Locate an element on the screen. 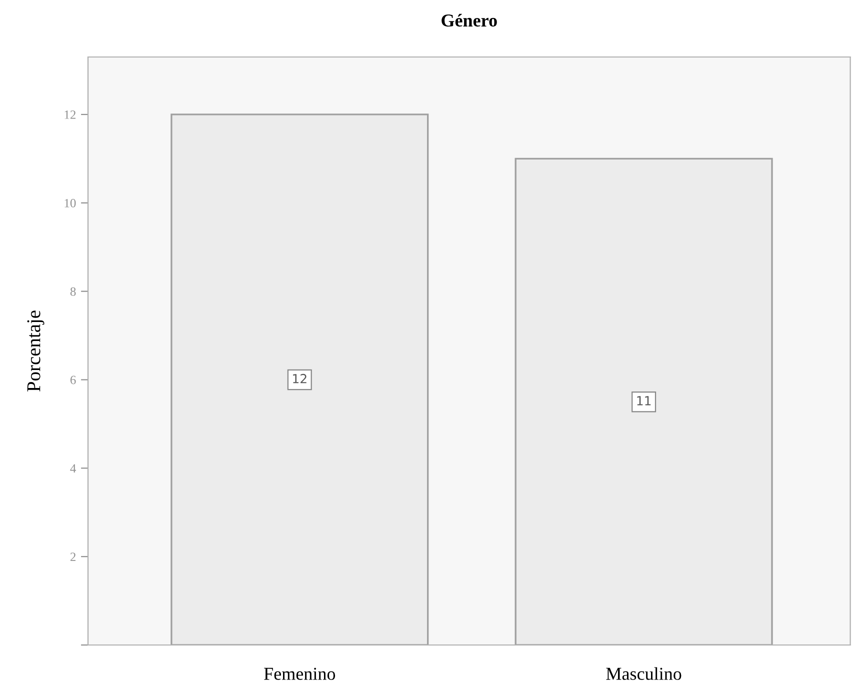 The width and height of the screenshot is (852, 696). y-tick-label: 6 is located at coordinates (73, 380).